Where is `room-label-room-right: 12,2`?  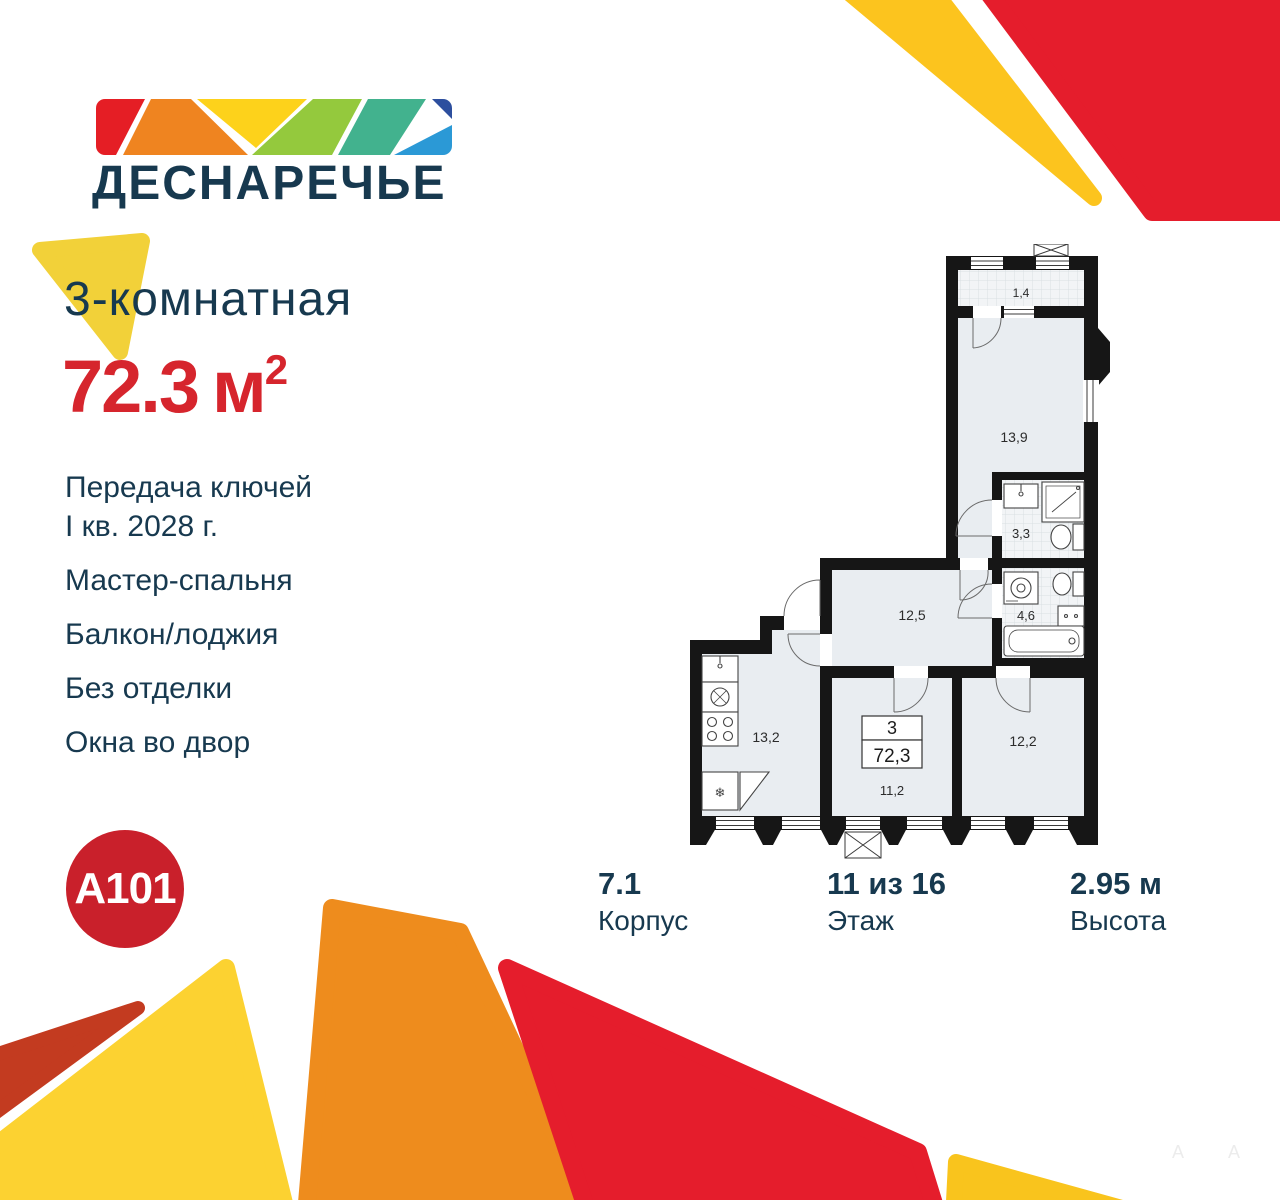 room-label-room-right: 12,2 is located at coordinates (1022, 741).